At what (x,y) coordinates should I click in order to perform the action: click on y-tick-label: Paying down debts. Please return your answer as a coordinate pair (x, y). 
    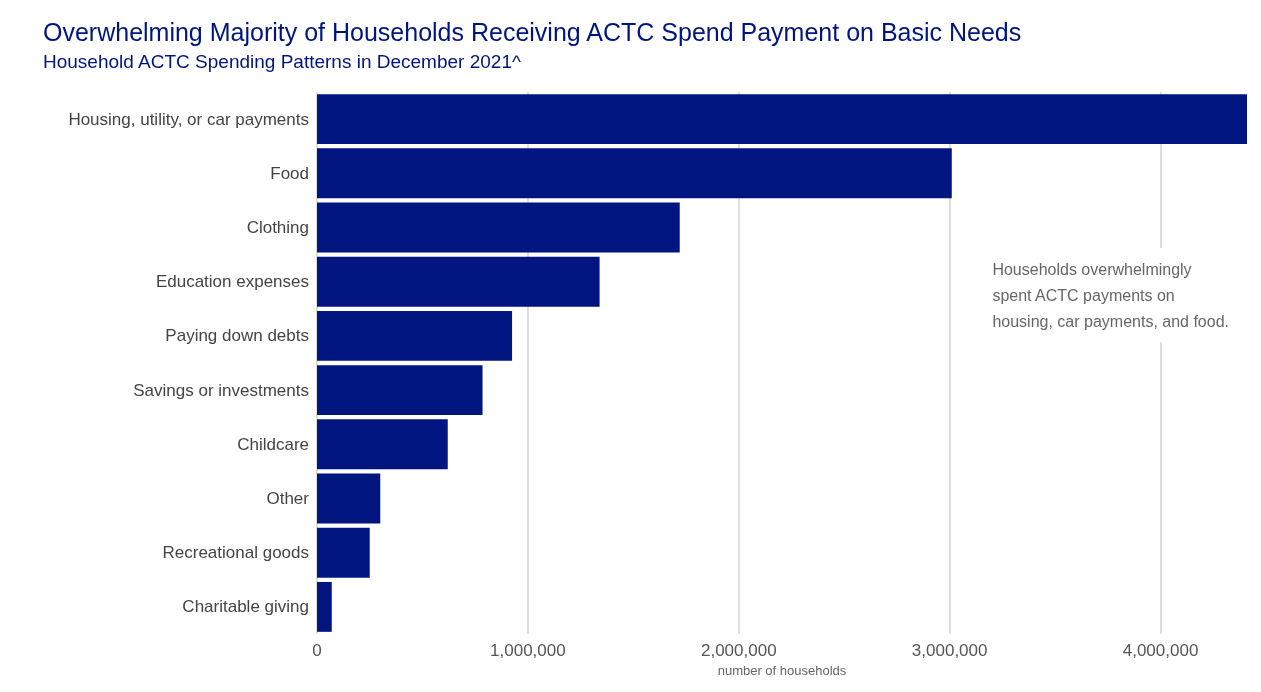
    Looking at the image, I should click on (237, 336).